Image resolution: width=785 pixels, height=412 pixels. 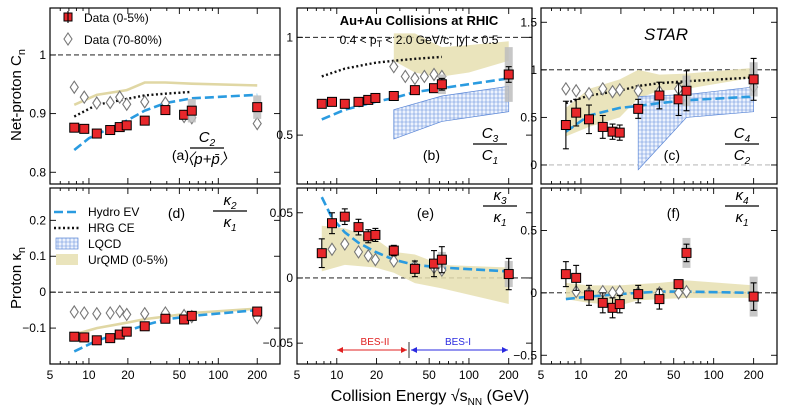 What do you see at coordinates (414, 250) in the screenshot?
I see `panel-e-area` at bounding box center [414, 250].